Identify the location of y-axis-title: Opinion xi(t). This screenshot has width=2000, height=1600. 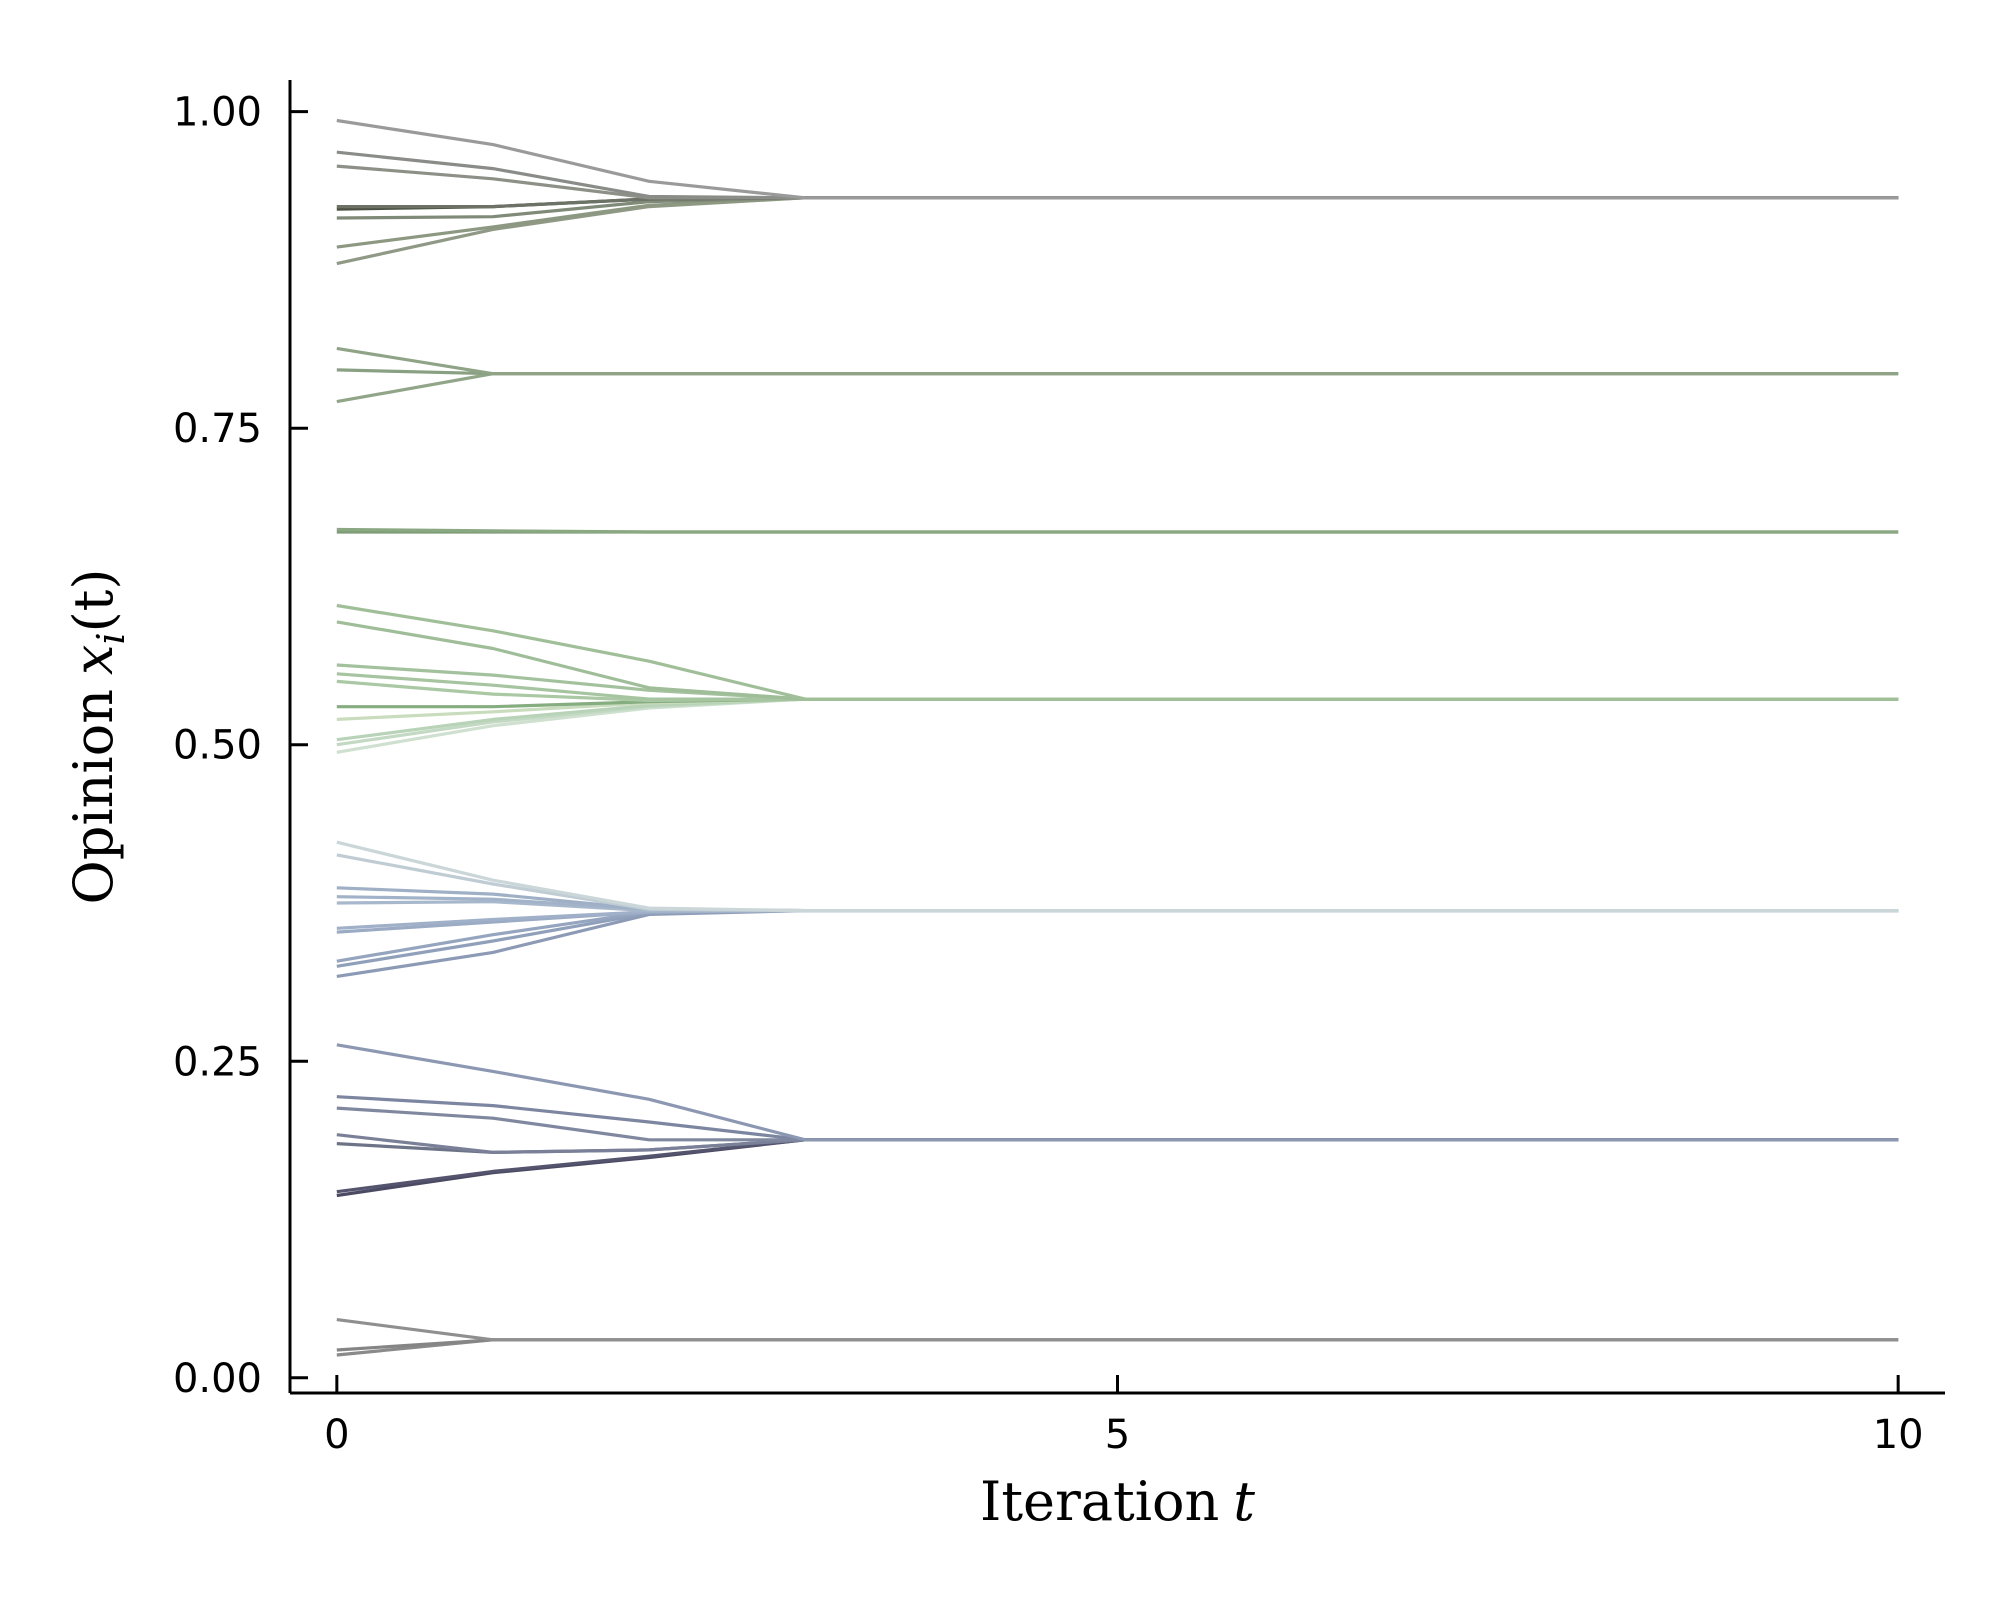
(97, 737).